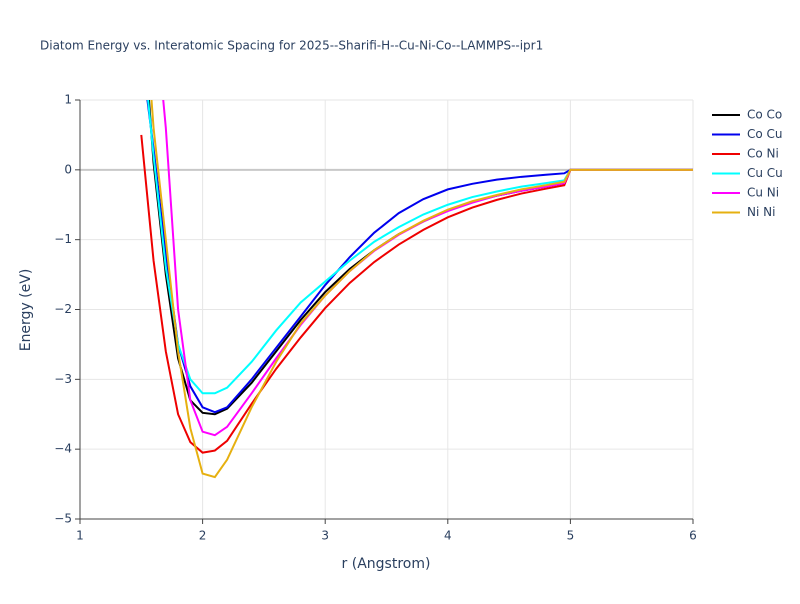 The image size is (800, 604). What do you see at coordinates (63, 309) in the screenshot?
I see `y-tick-label: −2` at bounding box center [63, 309].